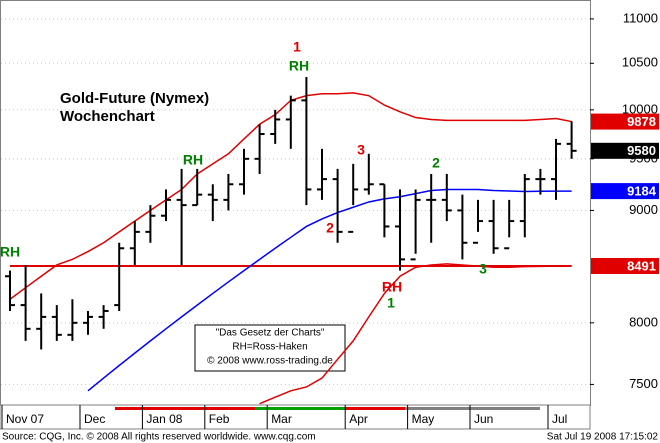  I want to click on chart-subtitle: Wochenchart, so click(107, 116).